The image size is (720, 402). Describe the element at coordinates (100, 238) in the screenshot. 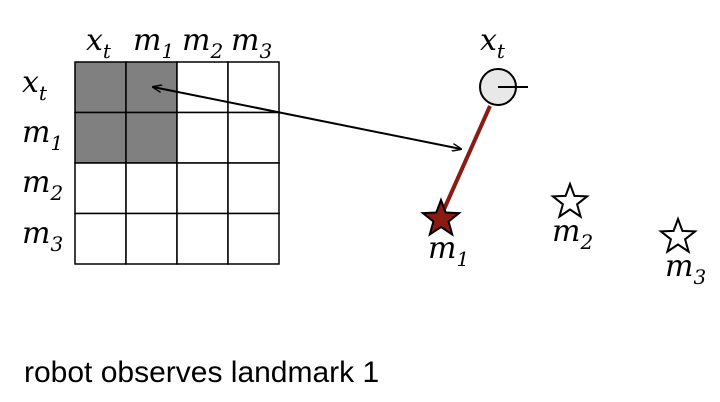

I see `matrix-cell-r4-c1` at that location.